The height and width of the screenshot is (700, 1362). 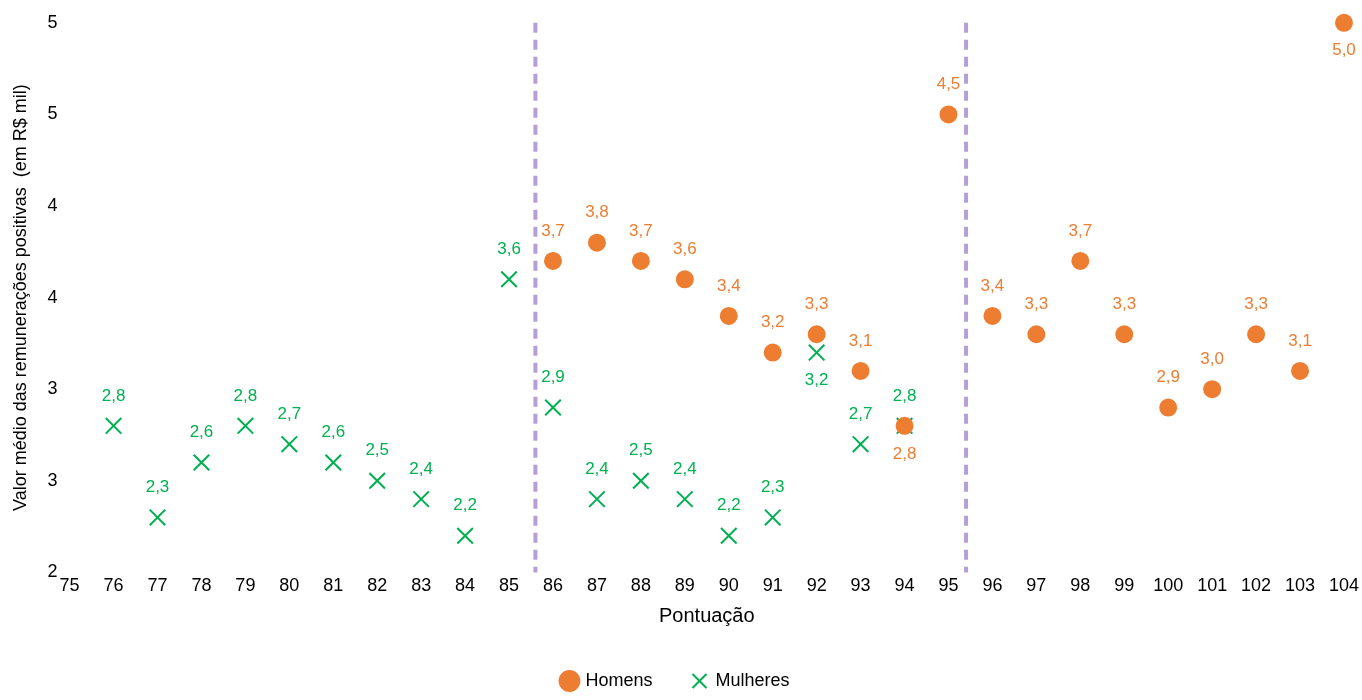 I want to click on y-axis-title: Valor médio das remunerações positivas (em R$ mil), so click(x=19, y=298).